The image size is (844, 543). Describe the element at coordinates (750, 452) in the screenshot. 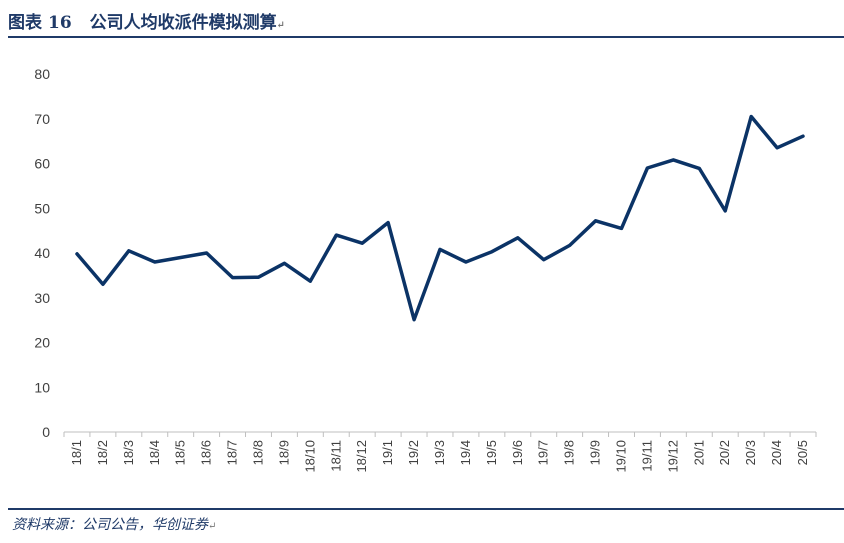

I see `x-tick-label: 20/3` at that location.